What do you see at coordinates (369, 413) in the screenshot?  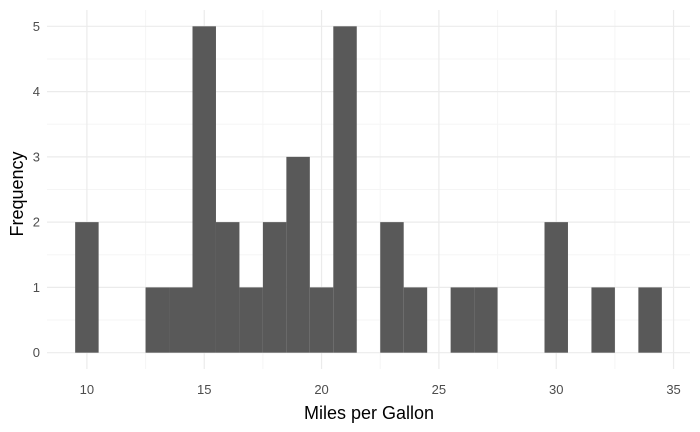 I see `x-axis-title: Miles per Gallon` at bounding box center [369, 413].